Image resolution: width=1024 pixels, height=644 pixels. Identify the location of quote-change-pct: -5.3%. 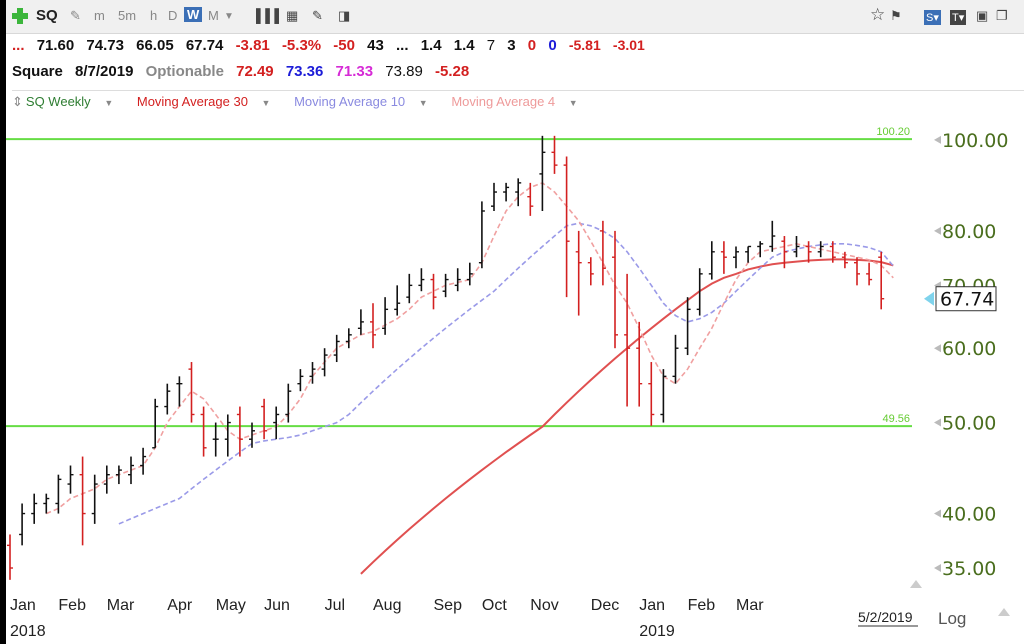
(301, 45).